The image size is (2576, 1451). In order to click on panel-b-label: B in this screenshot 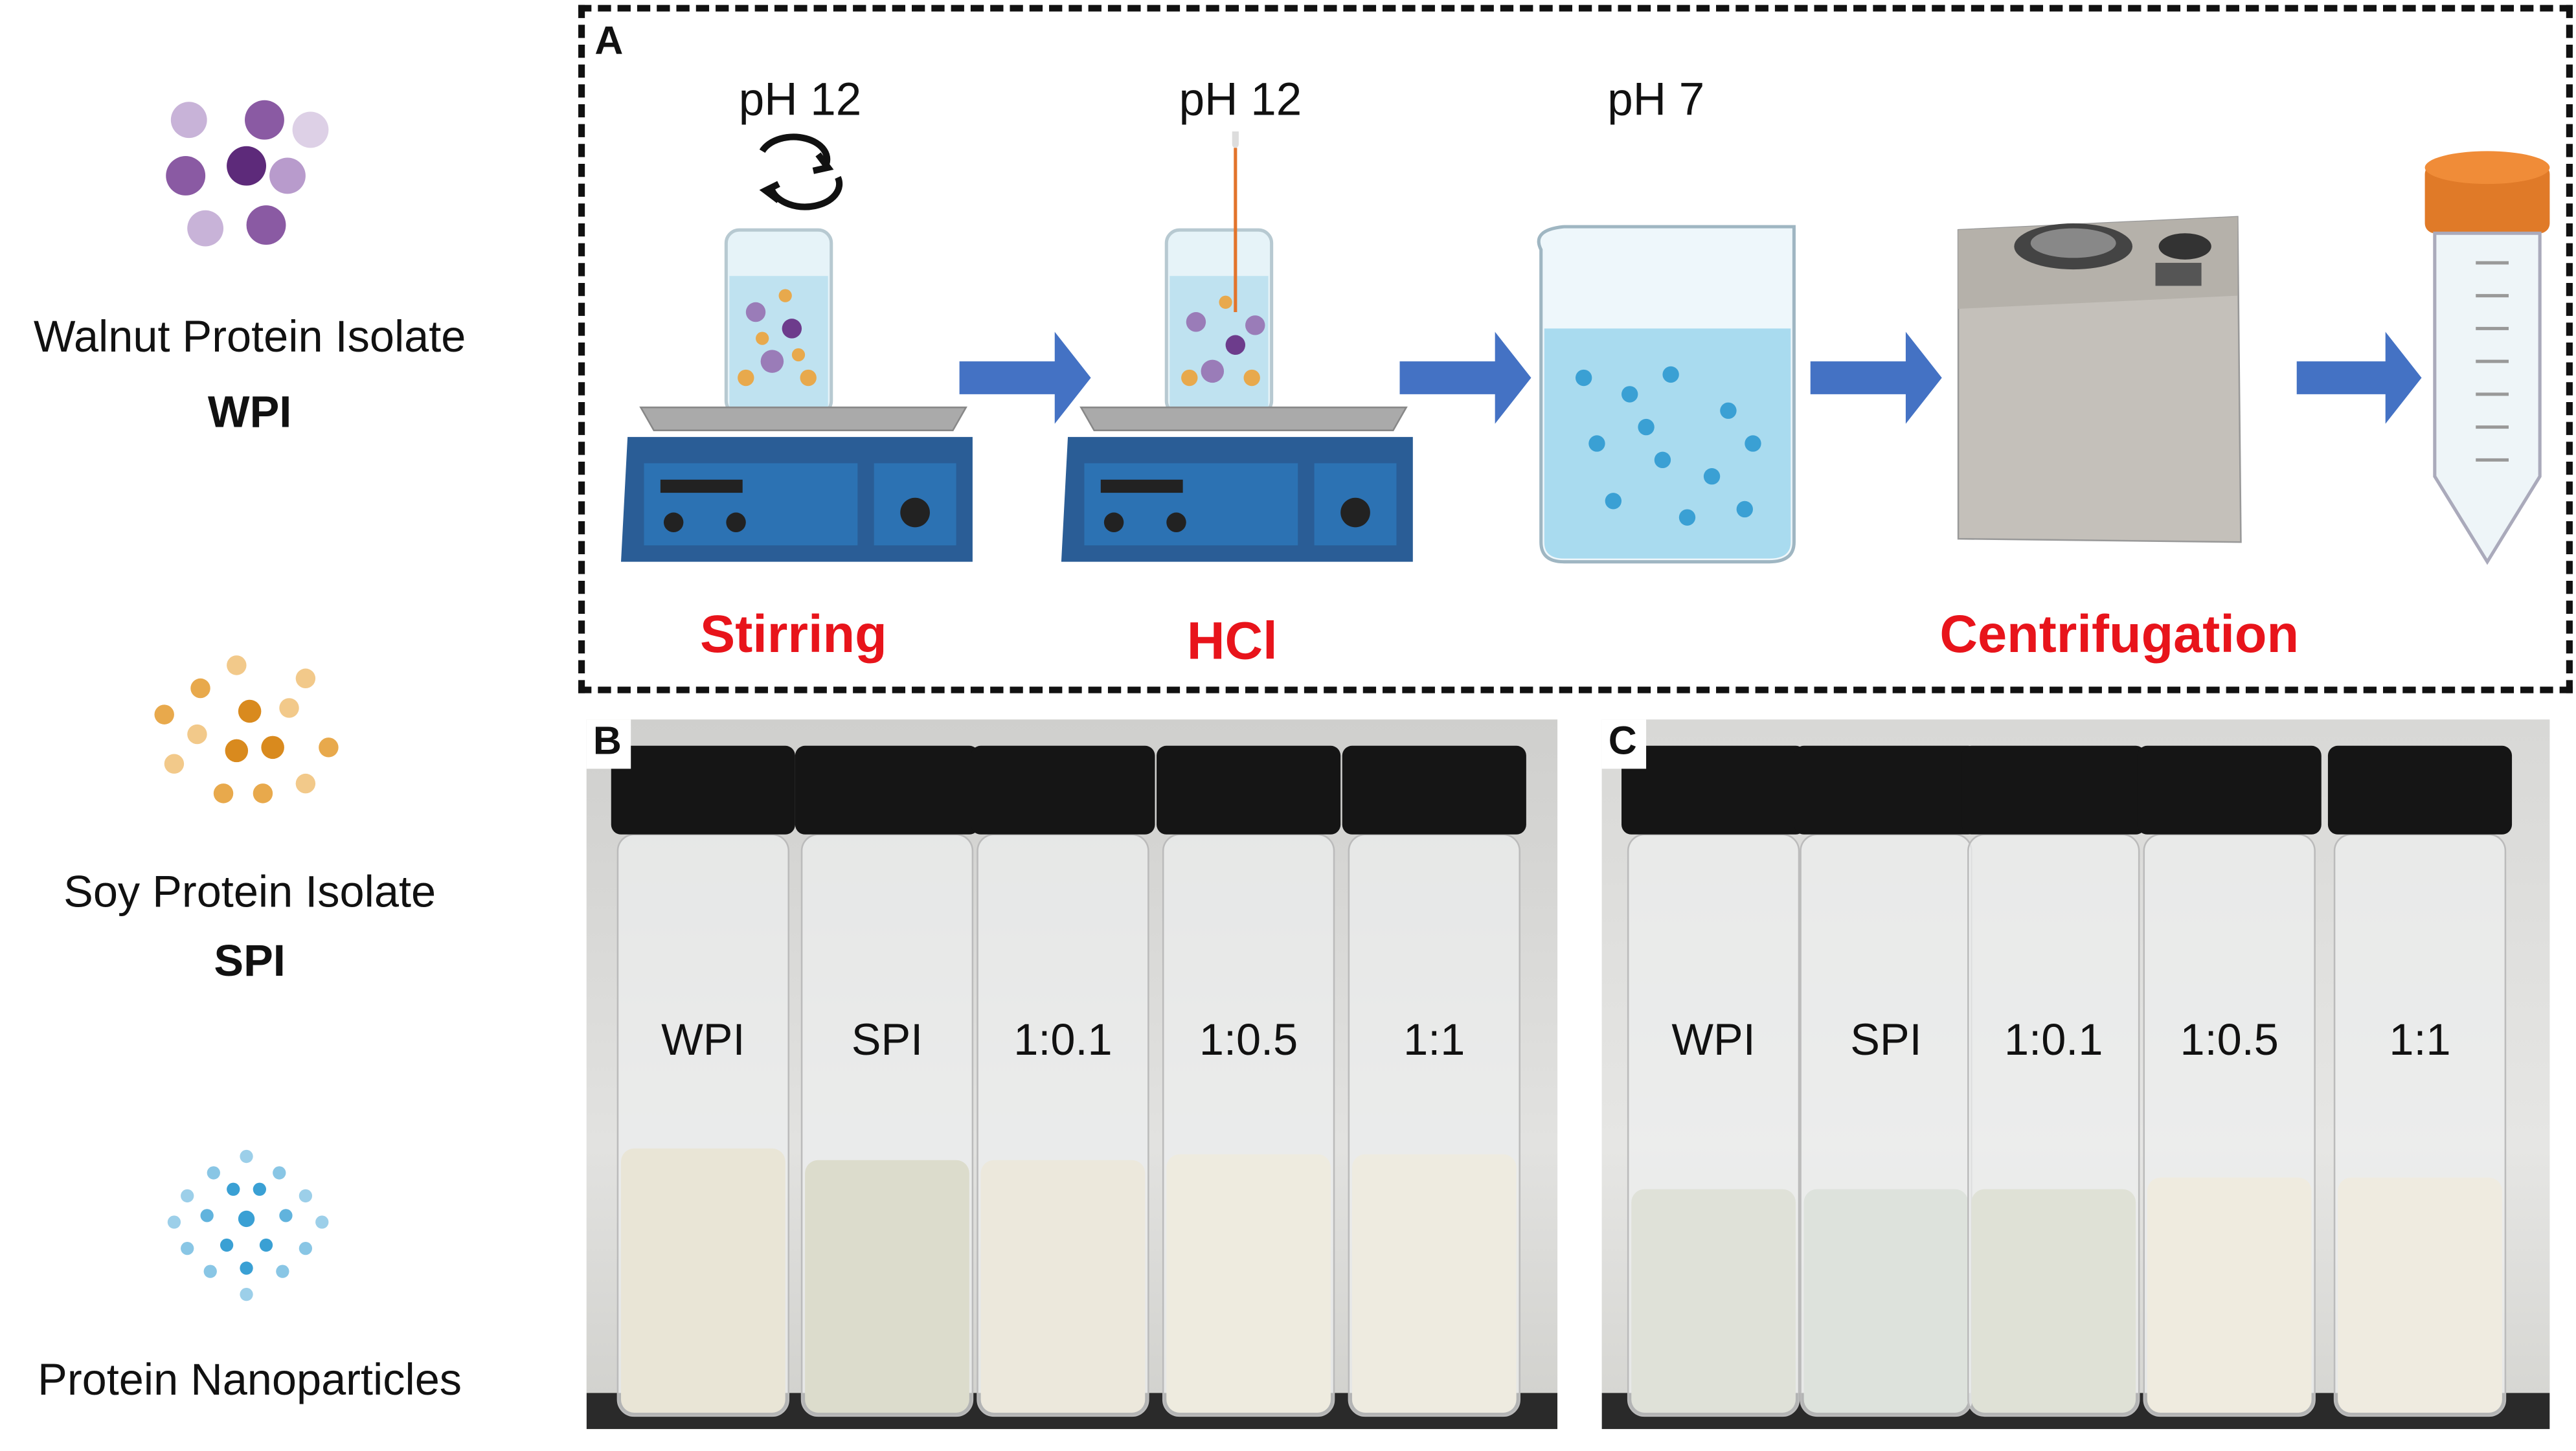, I will do `click(609, 744)`.